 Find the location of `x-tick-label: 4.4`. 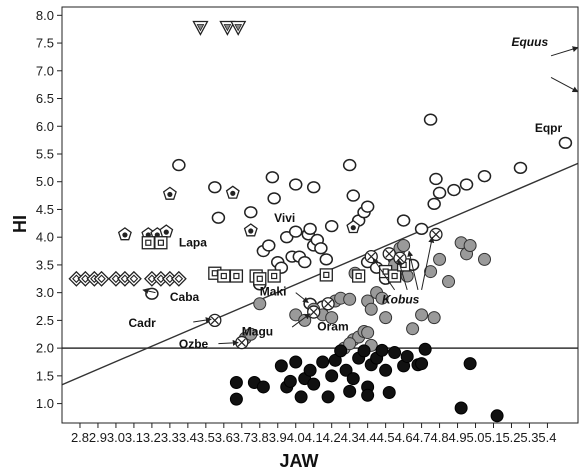

x-tick-label: 4.4 is located at coordinates (368, 437).